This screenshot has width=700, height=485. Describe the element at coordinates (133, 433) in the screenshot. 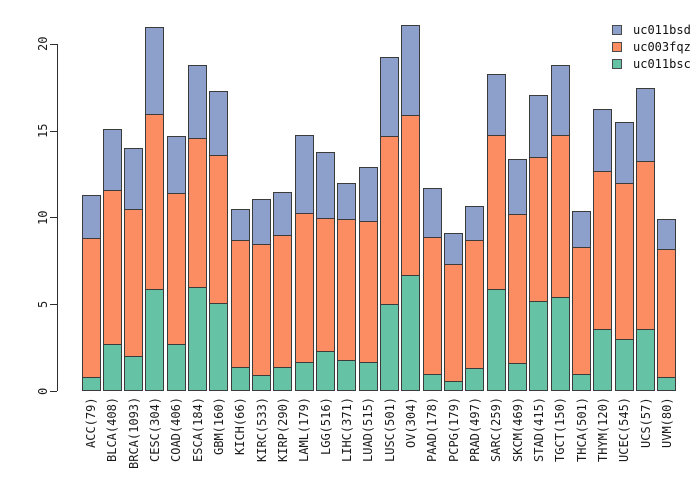

I see `x-category-label: BRCA(1093)` at that location.